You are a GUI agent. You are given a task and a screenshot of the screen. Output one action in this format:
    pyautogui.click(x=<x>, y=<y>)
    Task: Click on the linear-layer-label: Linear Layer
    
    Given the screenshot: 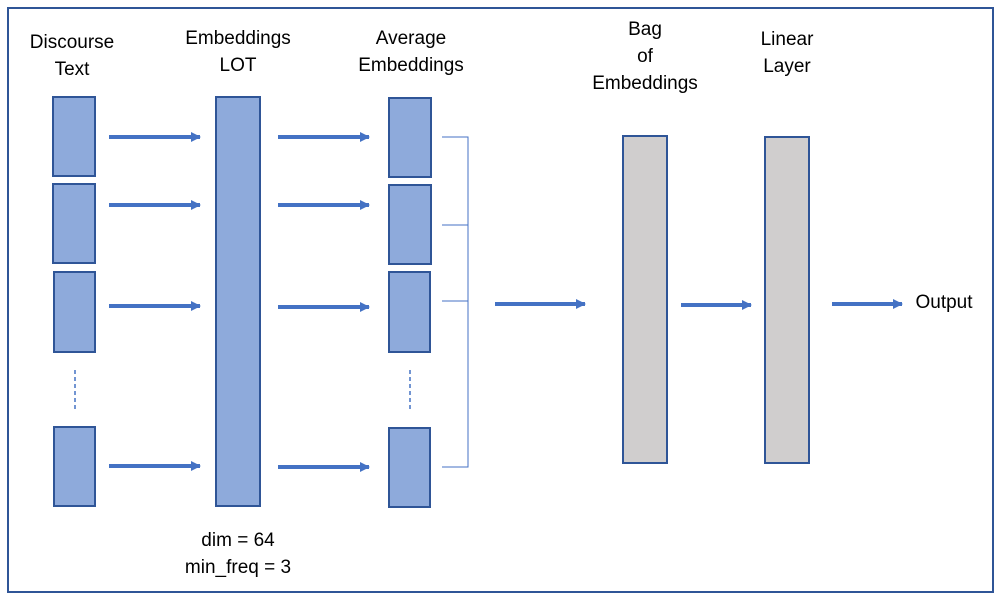 What is the action you would take?
    pyautogui.click(x=787, y=53)
    